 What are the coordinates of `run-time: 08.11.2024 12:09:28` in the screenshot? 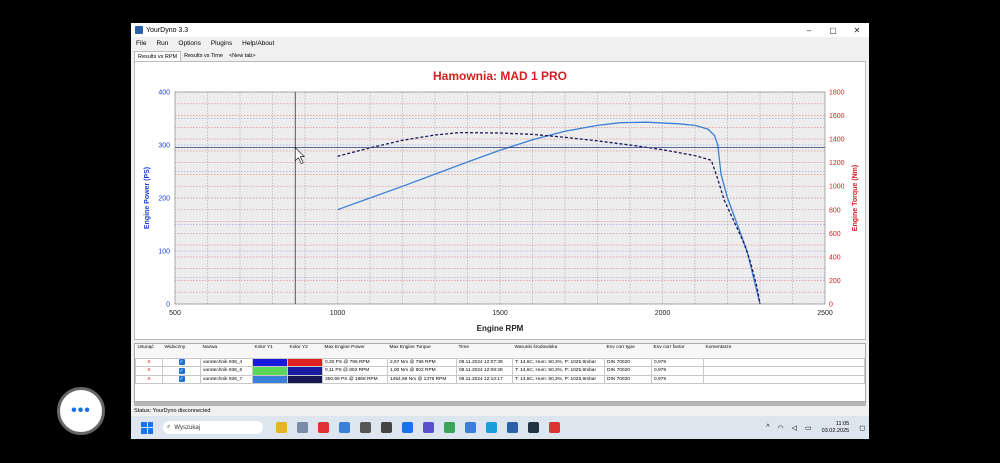 It's located at (484, 371).